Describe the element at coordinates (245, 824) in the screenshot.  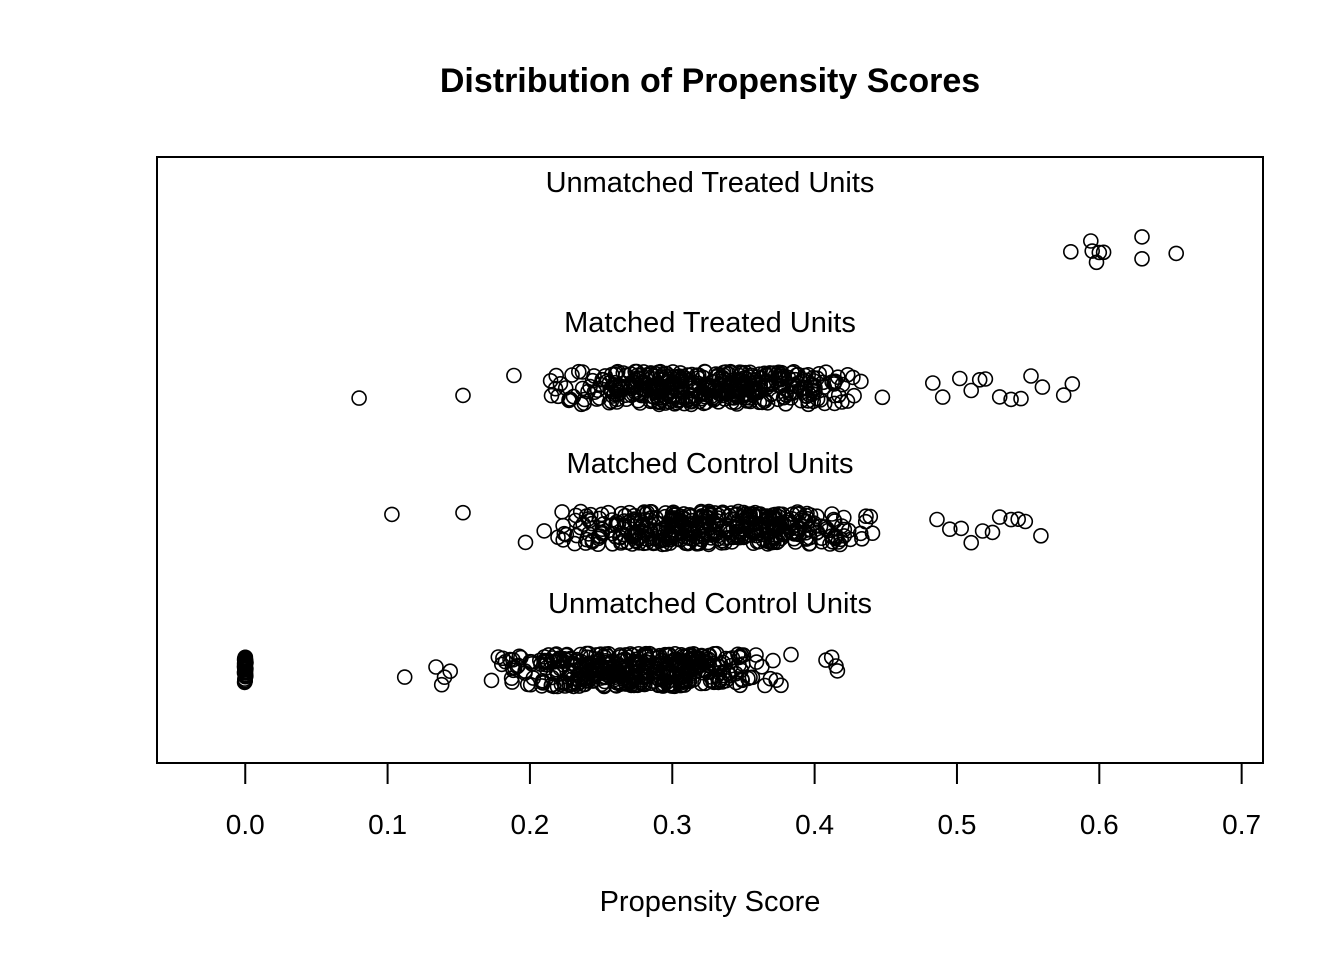
I see `x-tick-label: 0.0` at that location.